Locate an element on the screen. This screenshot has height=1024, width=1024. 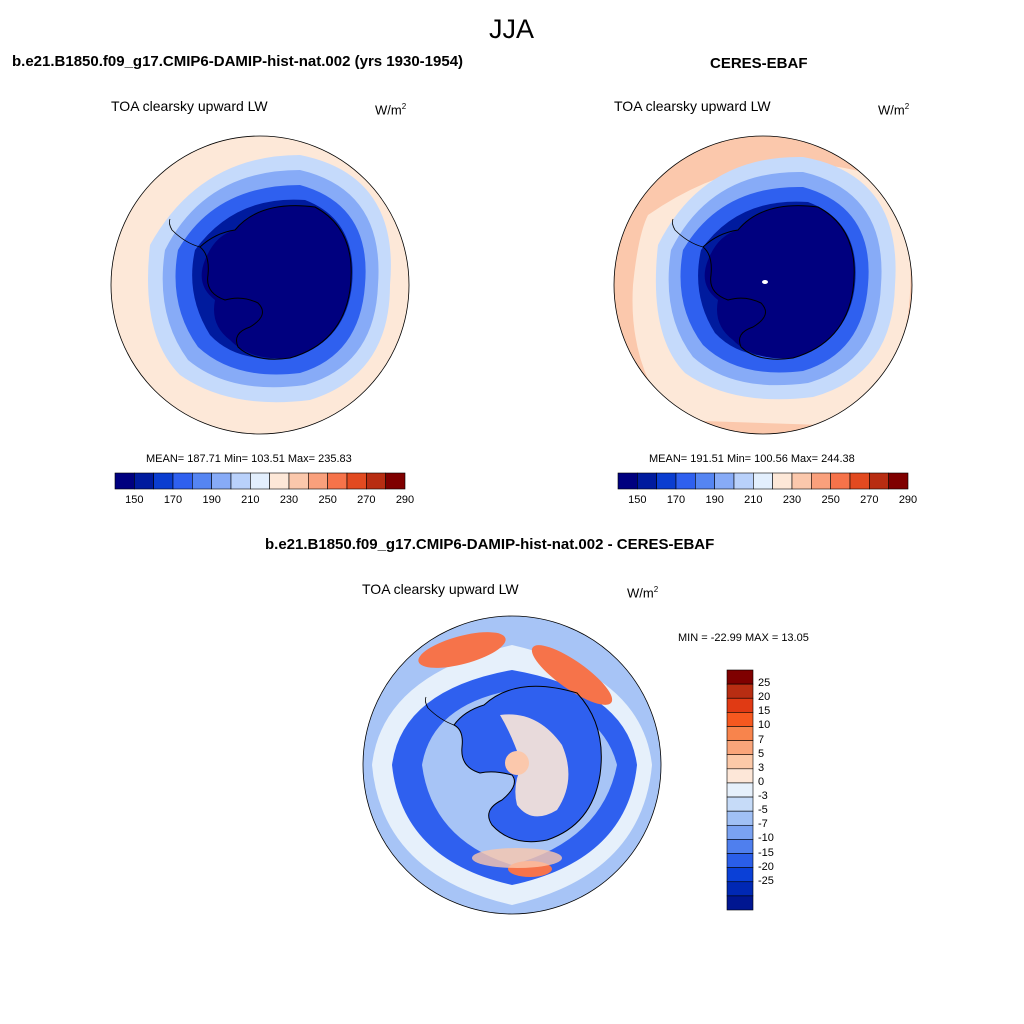
panel-obs-units: W/m2 is located at coordinates (894, 110).